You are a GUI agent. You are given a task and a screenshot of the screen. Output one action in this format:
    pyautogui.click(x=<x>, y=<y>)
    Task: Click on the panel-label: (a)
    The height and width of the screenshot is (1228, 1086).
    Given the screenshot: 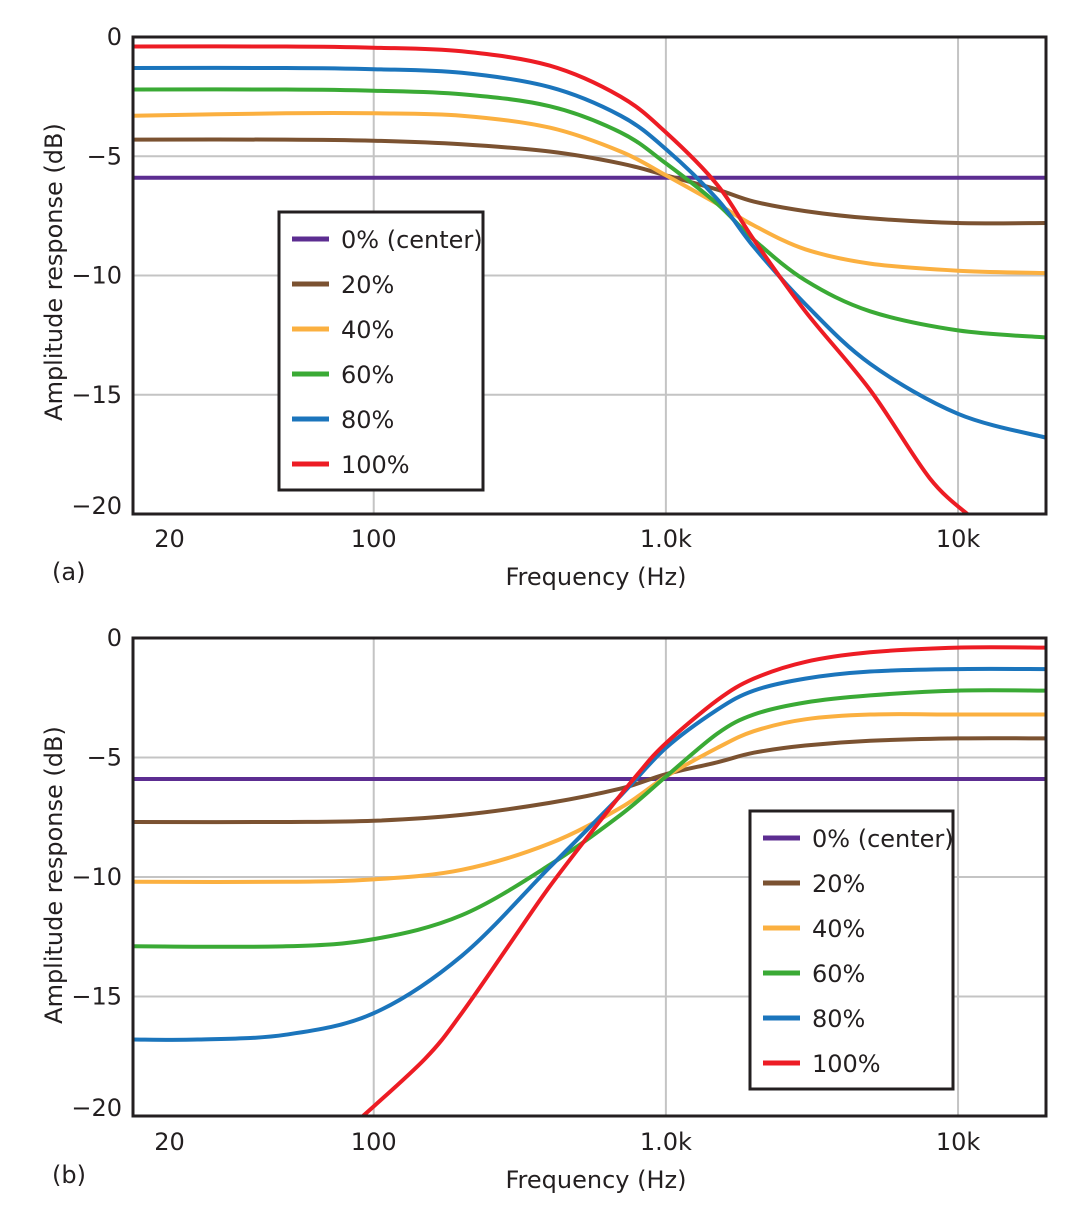 What is the action you would take?
    pyautogui.click(x=68, y=572)
    